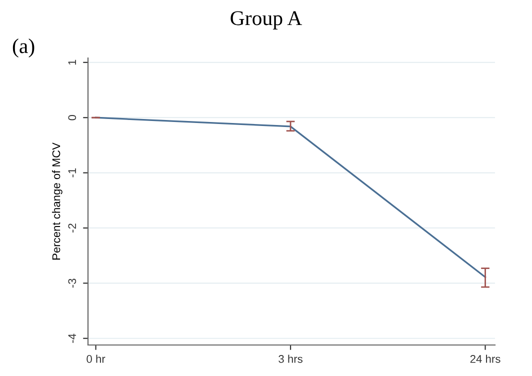 Image resolution: width=532 pixels, height=376 pixels. Describe the element at coordinates (72, 173) in the screenshot. I see `y-tick-label: -1` at that location.